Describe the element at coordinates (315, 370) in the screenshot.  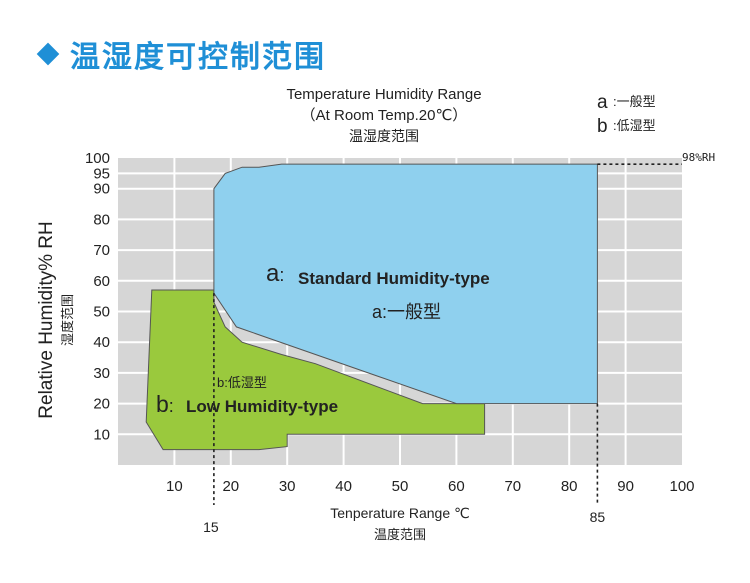
I see `region-low-humidity` at that location.